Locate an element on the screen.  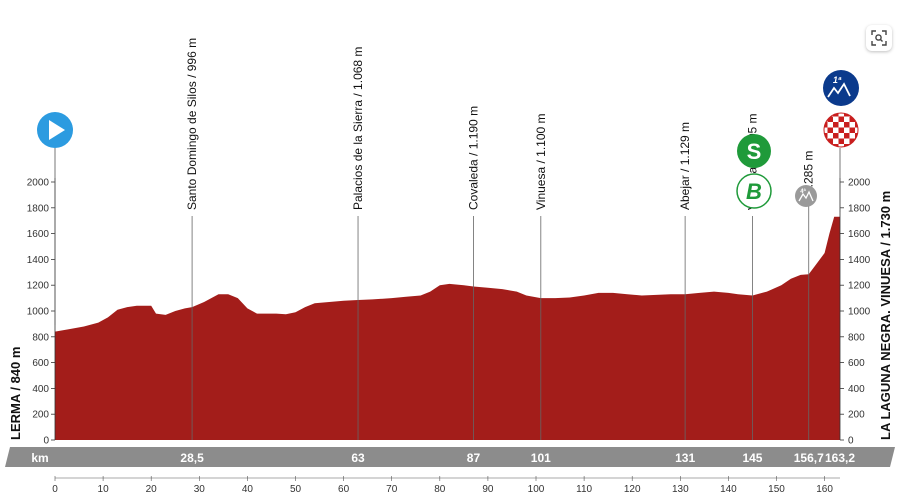
waypoint-label: Covaleda / 1.190 m is located at coordinates (473, 158).